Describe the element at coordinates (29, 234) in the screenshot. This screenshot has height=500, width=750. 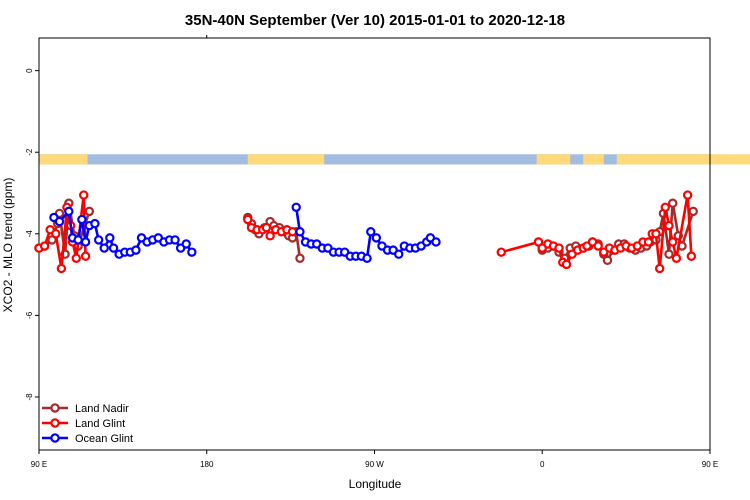
I see `y-tick-label: -4` at that location.